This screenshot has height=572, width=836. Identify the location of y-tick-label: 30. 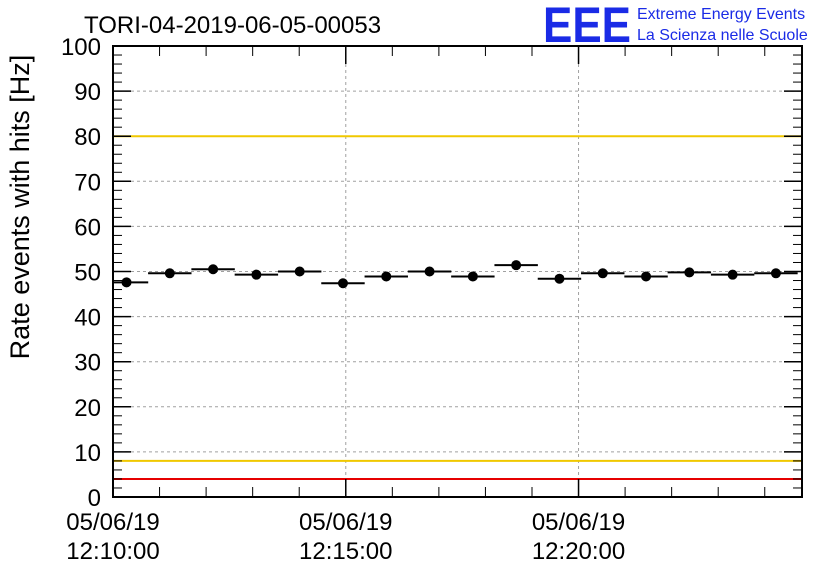
(87, 363).